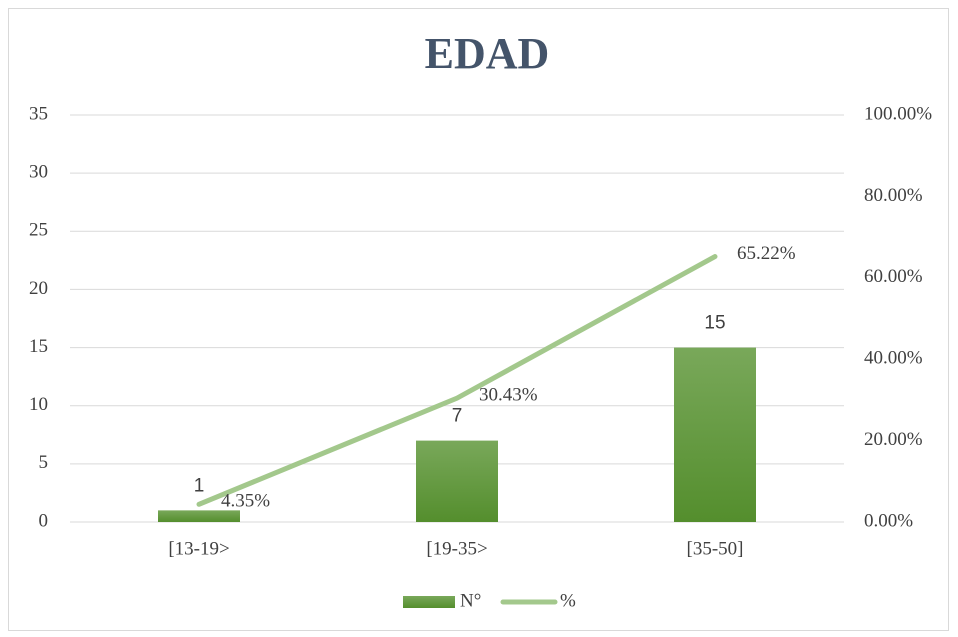 The width and height of the screenshot is (958, 637). What do you see at coordinates (888, 520) in the screenshot?
I see `y2-tick-label: 0.00%` at bounding box center [888, 520].